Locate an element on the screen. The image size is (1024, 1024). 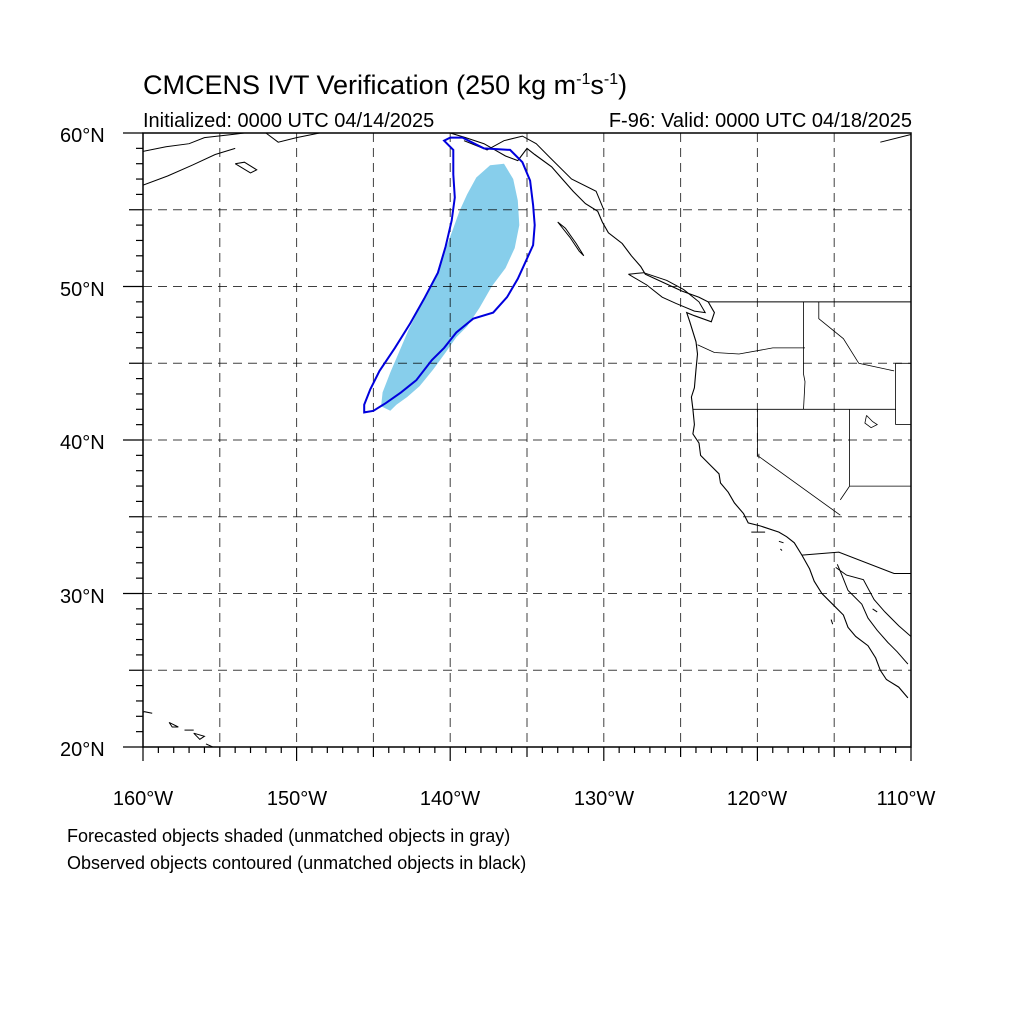
lake-outline is located at coordinates (871, 422).